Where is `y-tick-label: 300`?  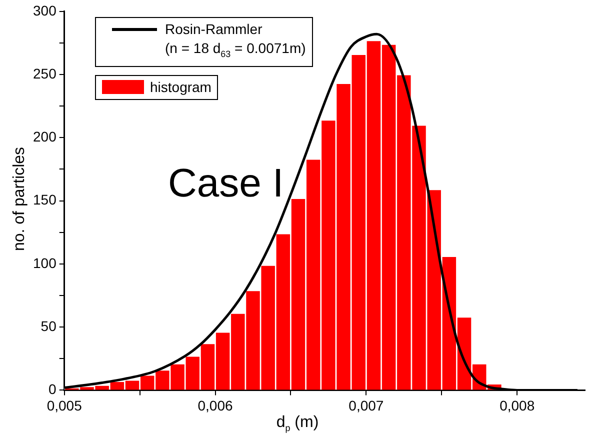 y-tick-label: 300 is located at coordinates (45, 10).